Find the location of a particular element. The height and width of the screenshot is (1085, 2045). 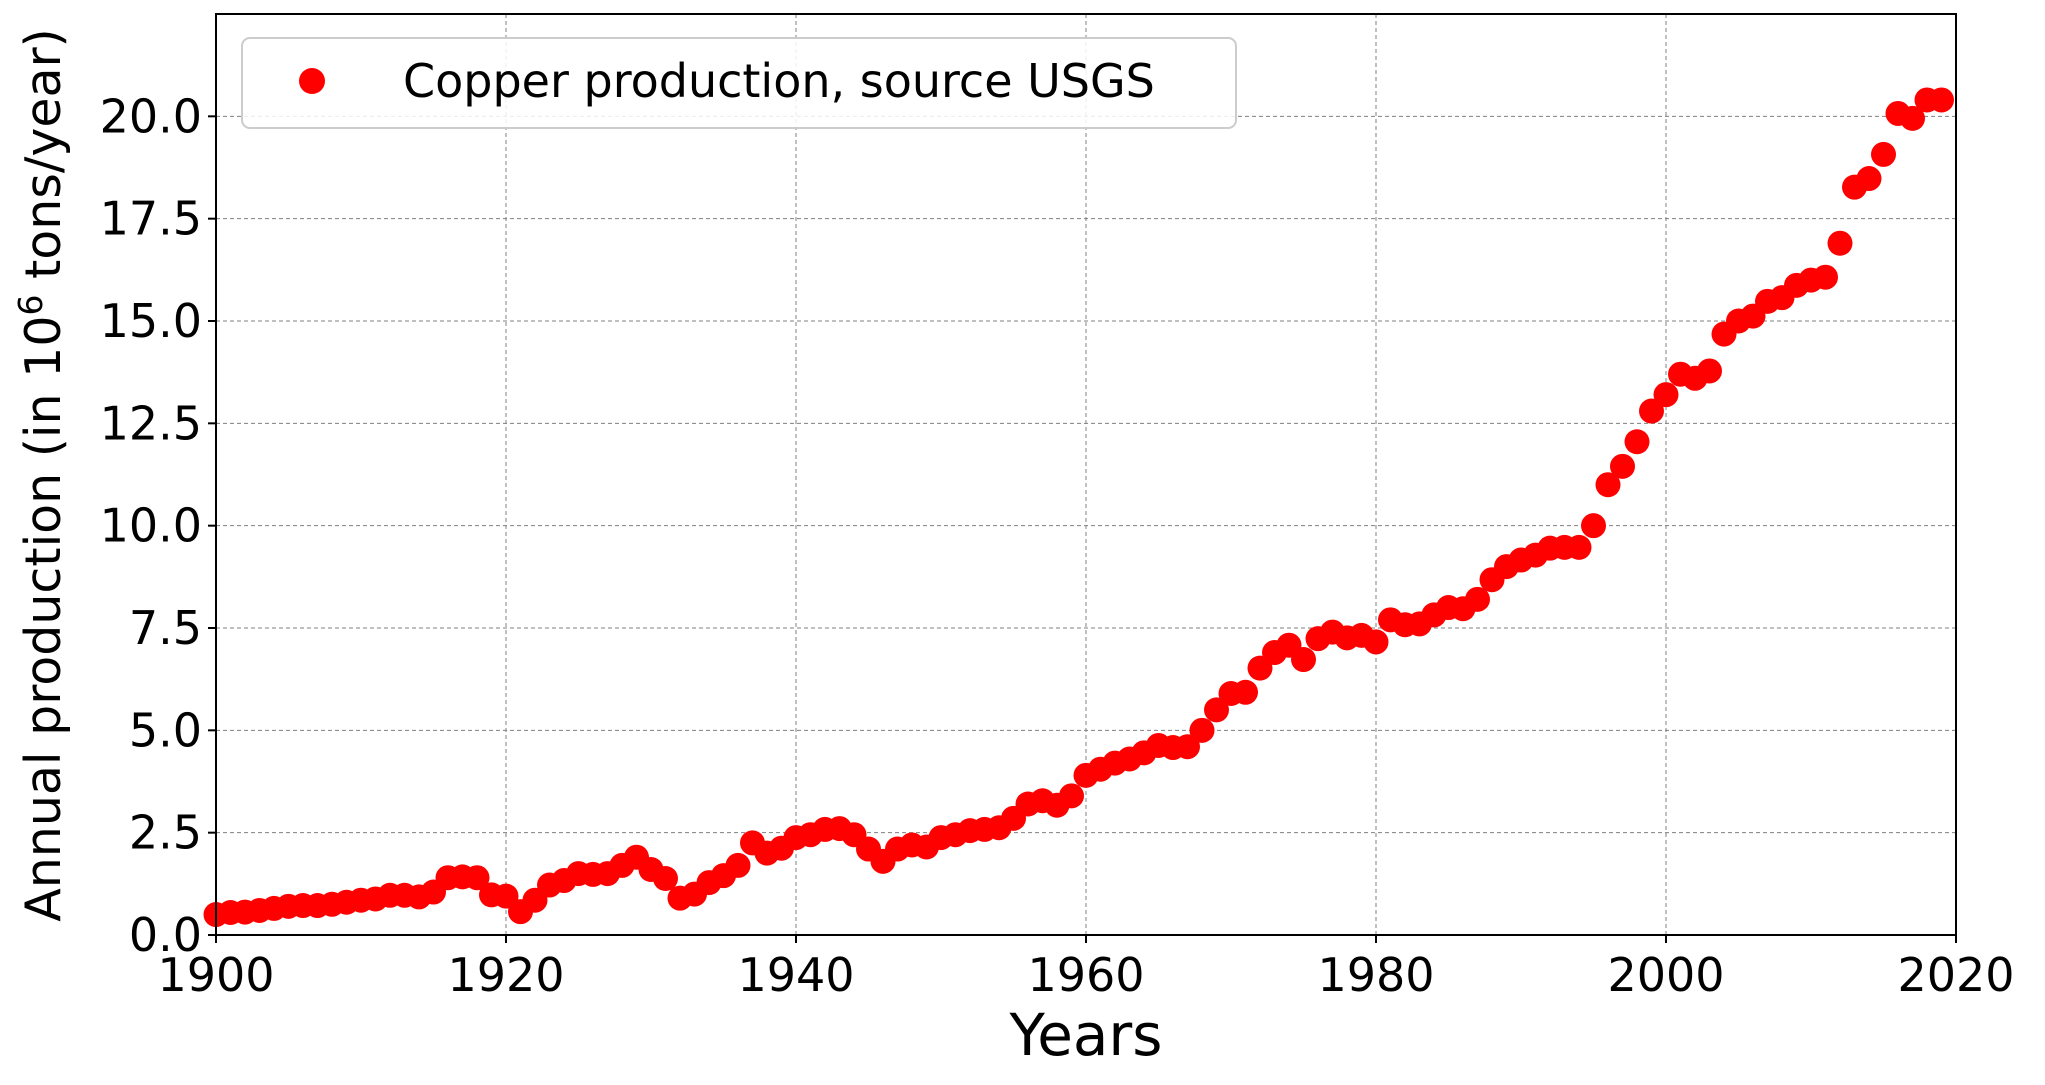

x-tick-label: 1940 is located at coordinates (795, 975).